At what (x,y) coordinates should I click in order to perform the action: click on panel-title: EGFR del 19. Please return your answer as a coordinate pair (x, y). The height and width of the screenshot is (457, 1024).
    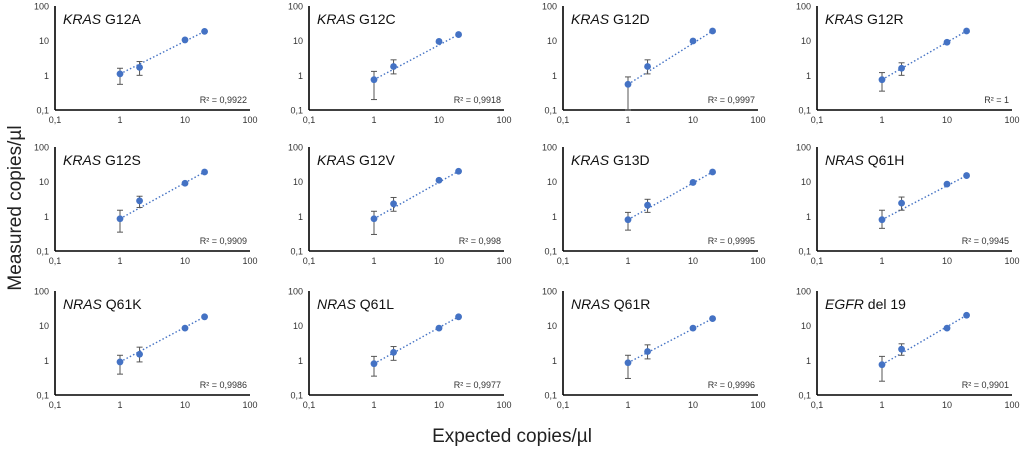
    Looking at the image, I should click on (865, 304).